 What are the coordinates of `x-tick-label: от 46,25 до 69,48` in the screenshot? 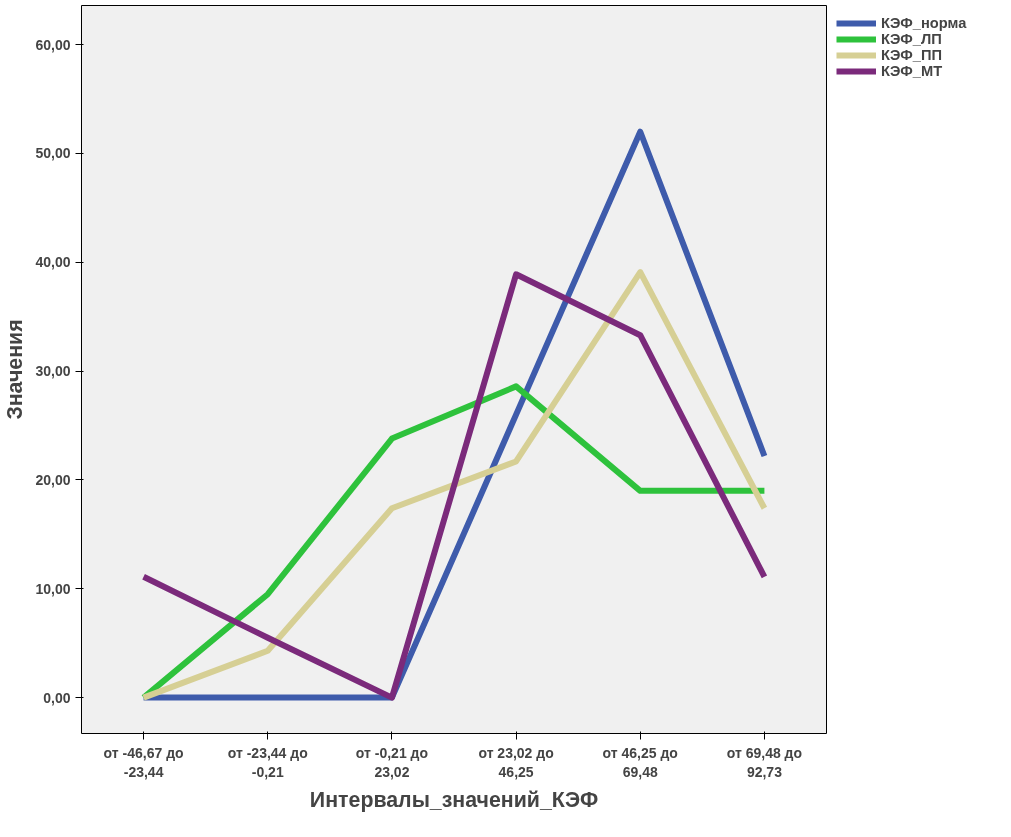 It's located at (640, 762).